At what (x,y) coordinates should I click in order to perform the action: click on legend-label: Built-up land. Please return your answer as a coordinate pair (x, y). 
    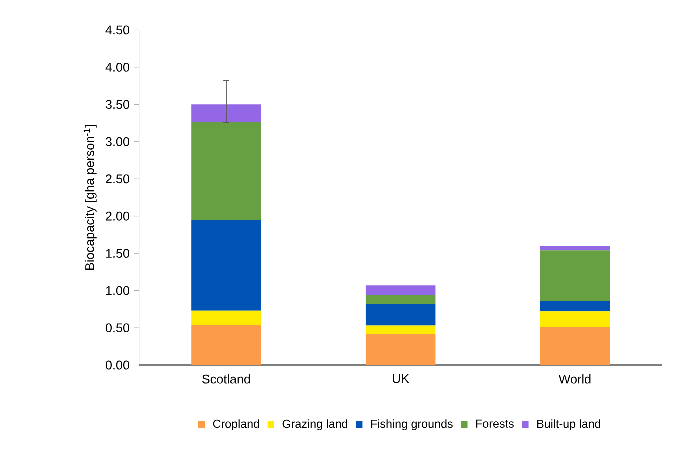
    Looking at the image, I should click on (569, 425).